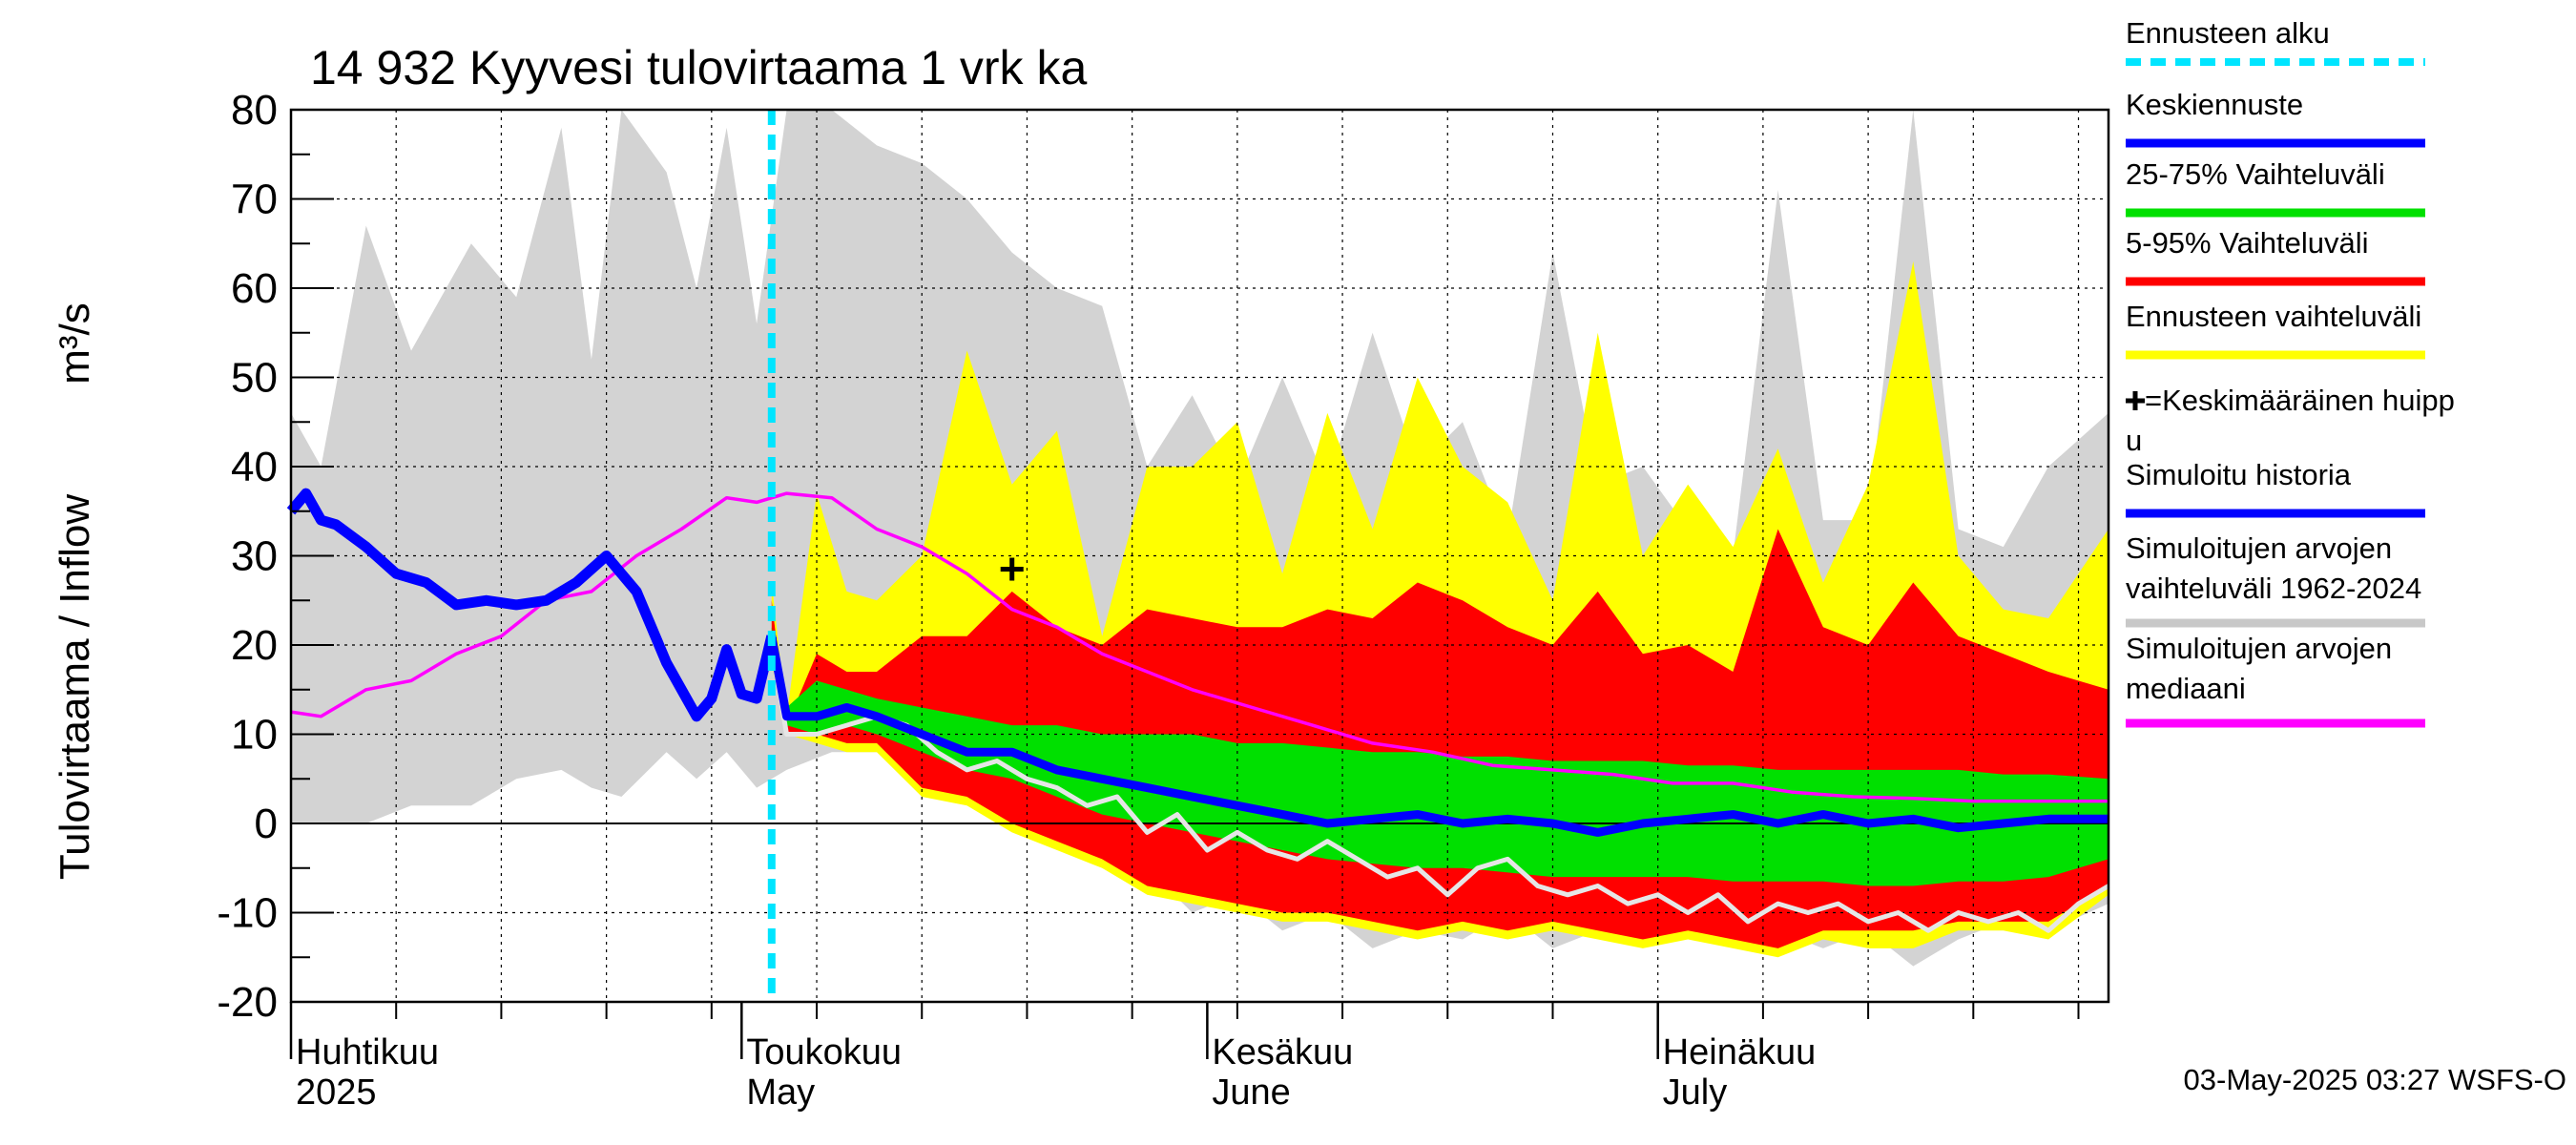  I want to click on legend-label: 5-95% Vaihteluväli, so click(2247, 243).